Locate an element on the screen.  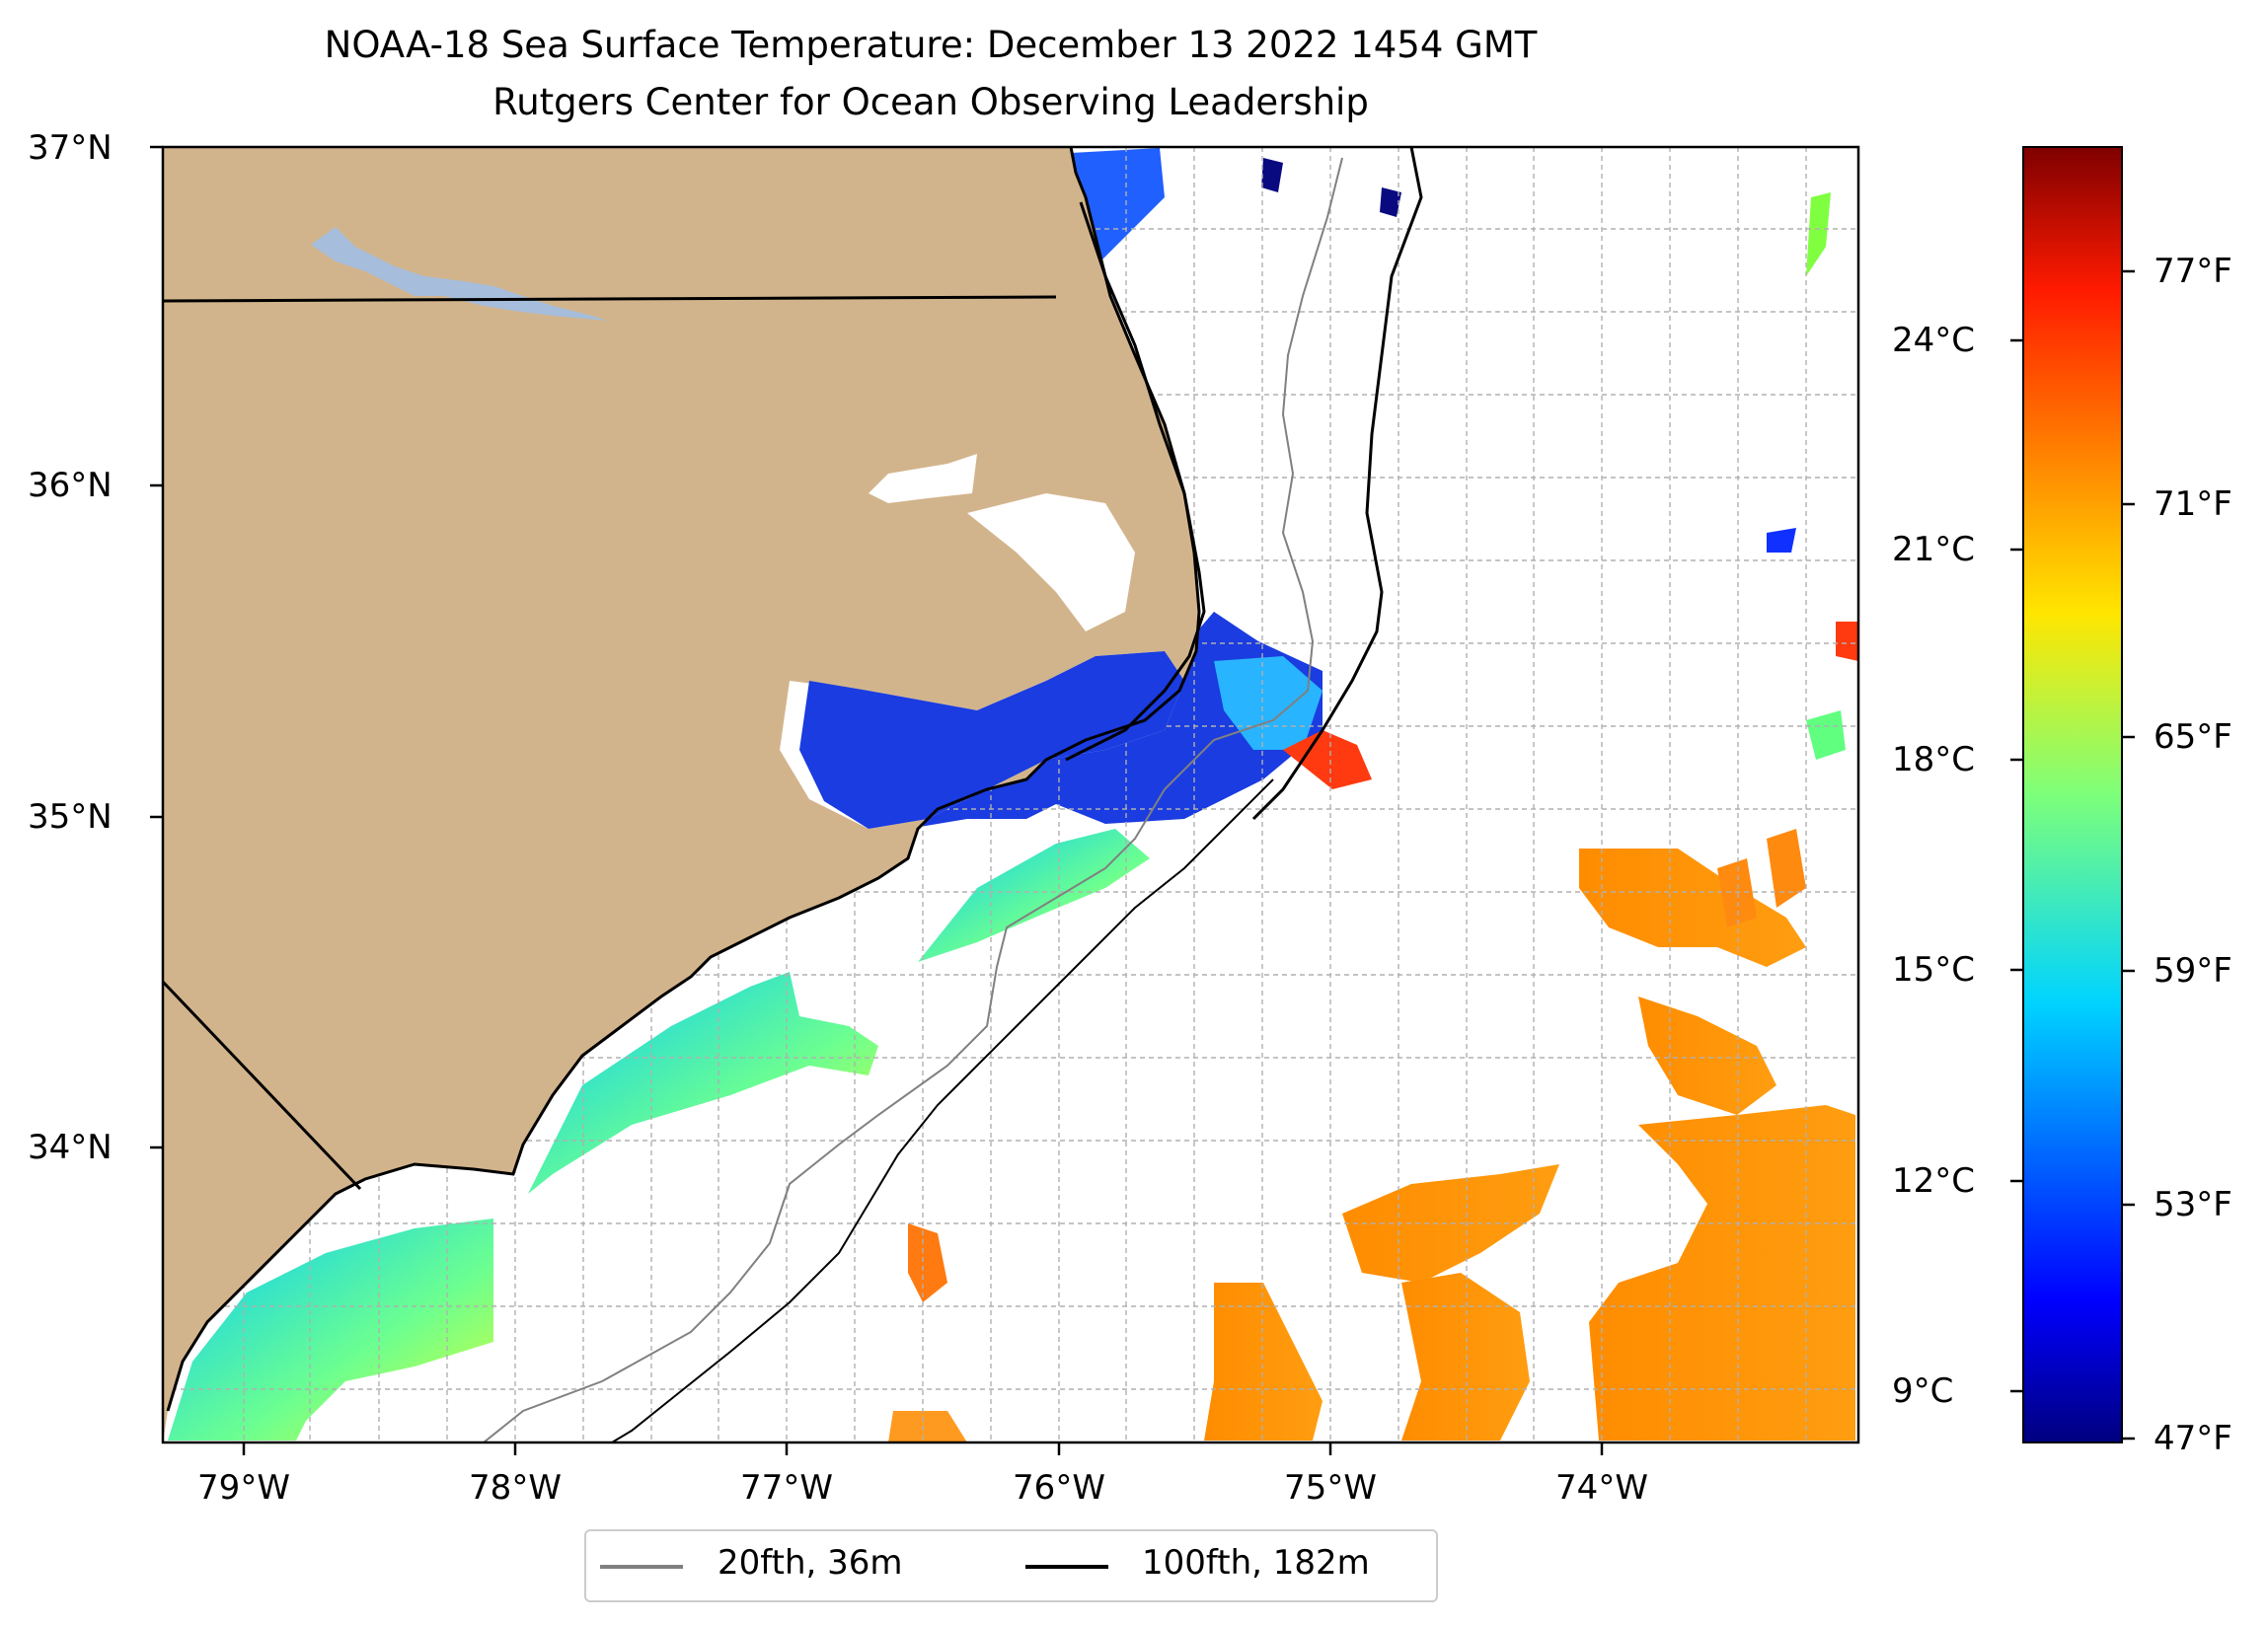
lat-label-34: 34°N is located at coordinates (70, 1147).